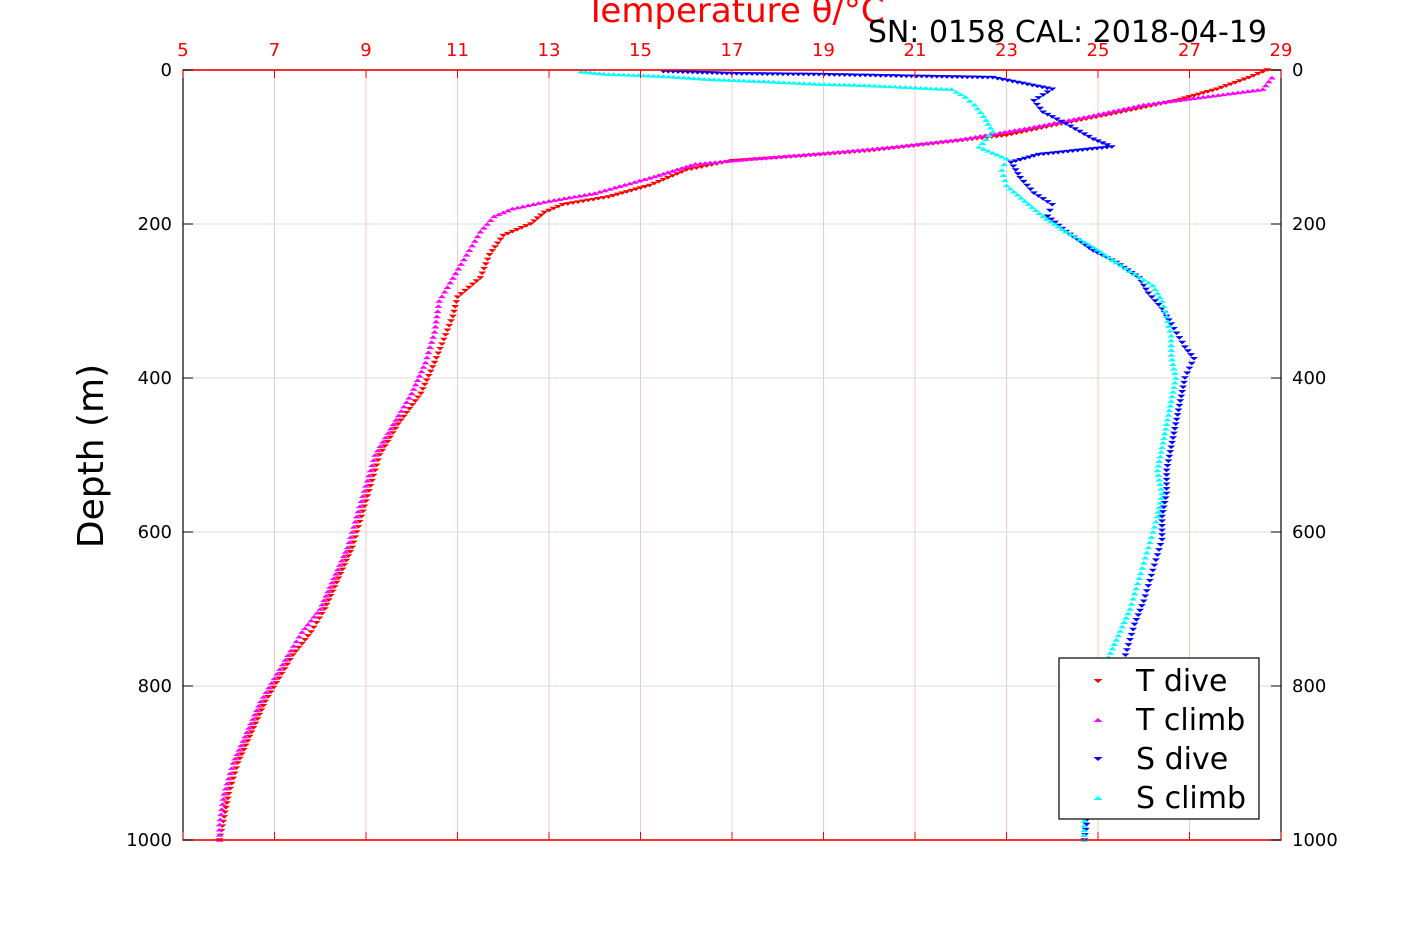 This screenshot has width=1417, height=945. I want to click on depth-axis-label: Depth (m), so click(91, 456).